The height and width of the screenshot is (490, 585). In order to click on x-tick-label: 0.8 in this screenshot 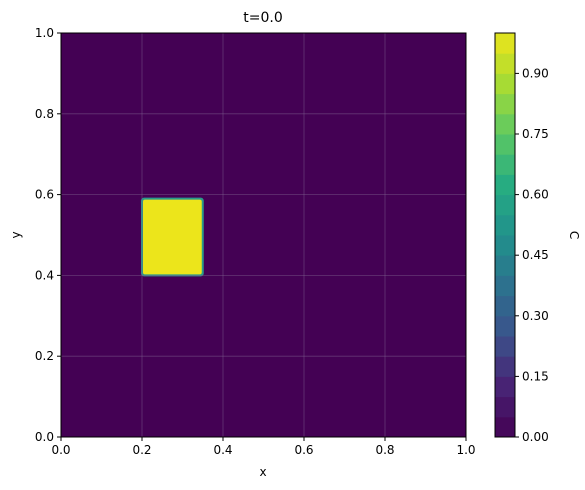, I will do `click(384, 450)`.